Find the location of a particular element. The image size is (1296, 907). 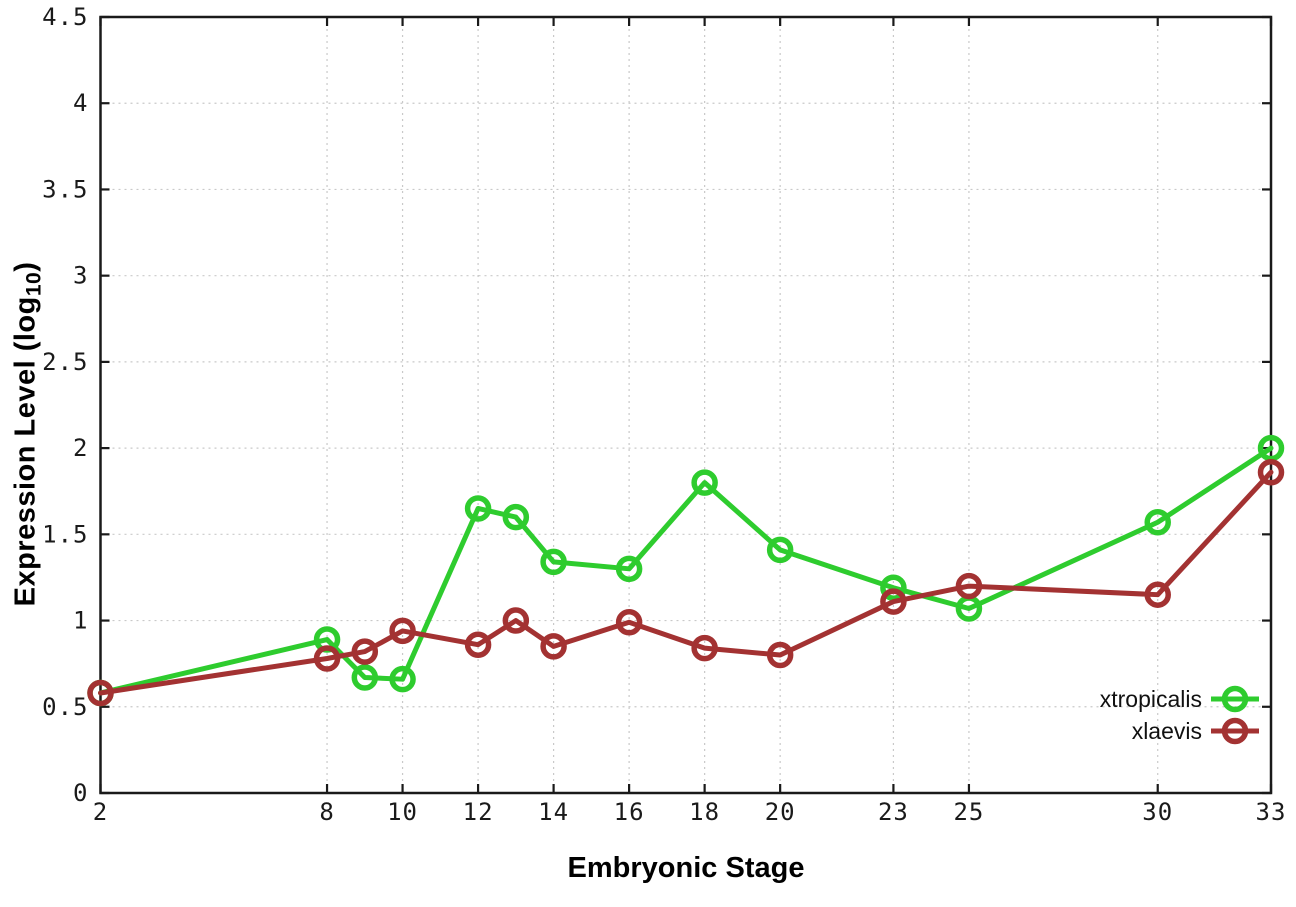

y-axis-title: Expression Level (log10) is located at coordinates (28, 434).